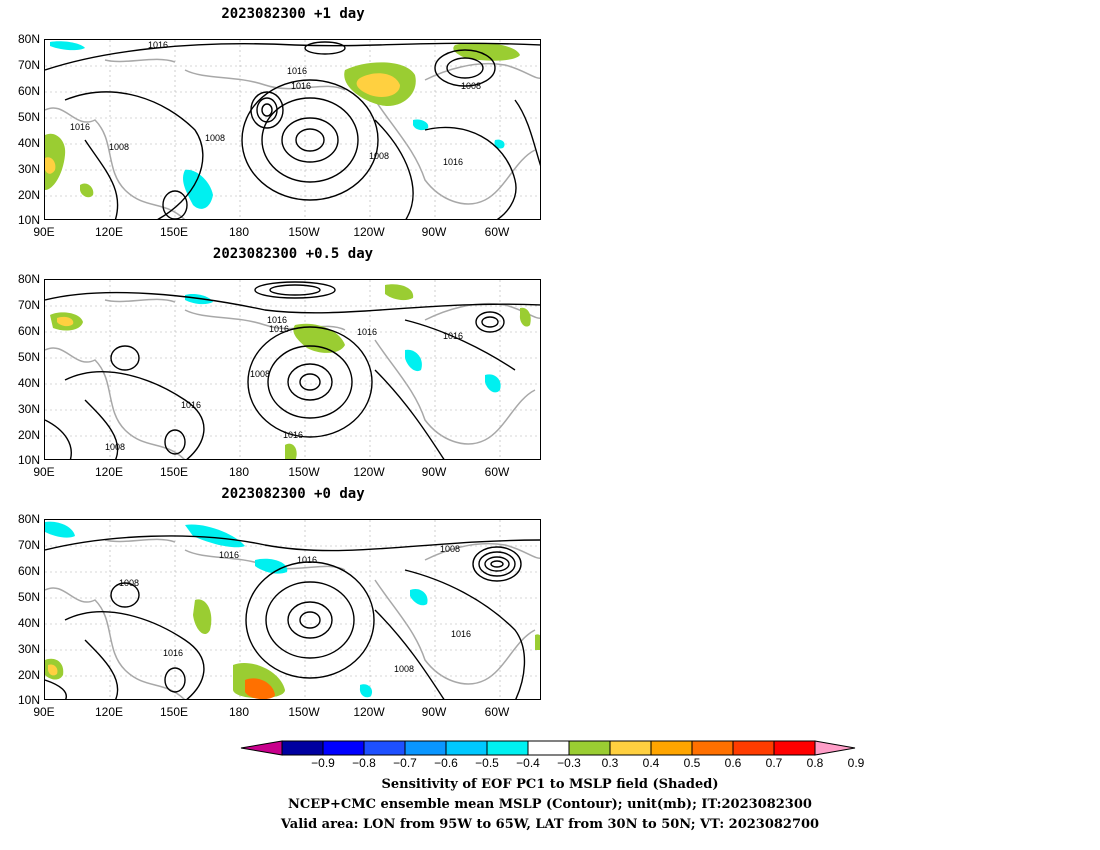 Image resolution: width=1100 pixels, height=850 pixels. What do you see at coordinates (487, 763) in the screenshot?
I see `colorbar-tick-label: −0.5` at bounding box center [487, 763].